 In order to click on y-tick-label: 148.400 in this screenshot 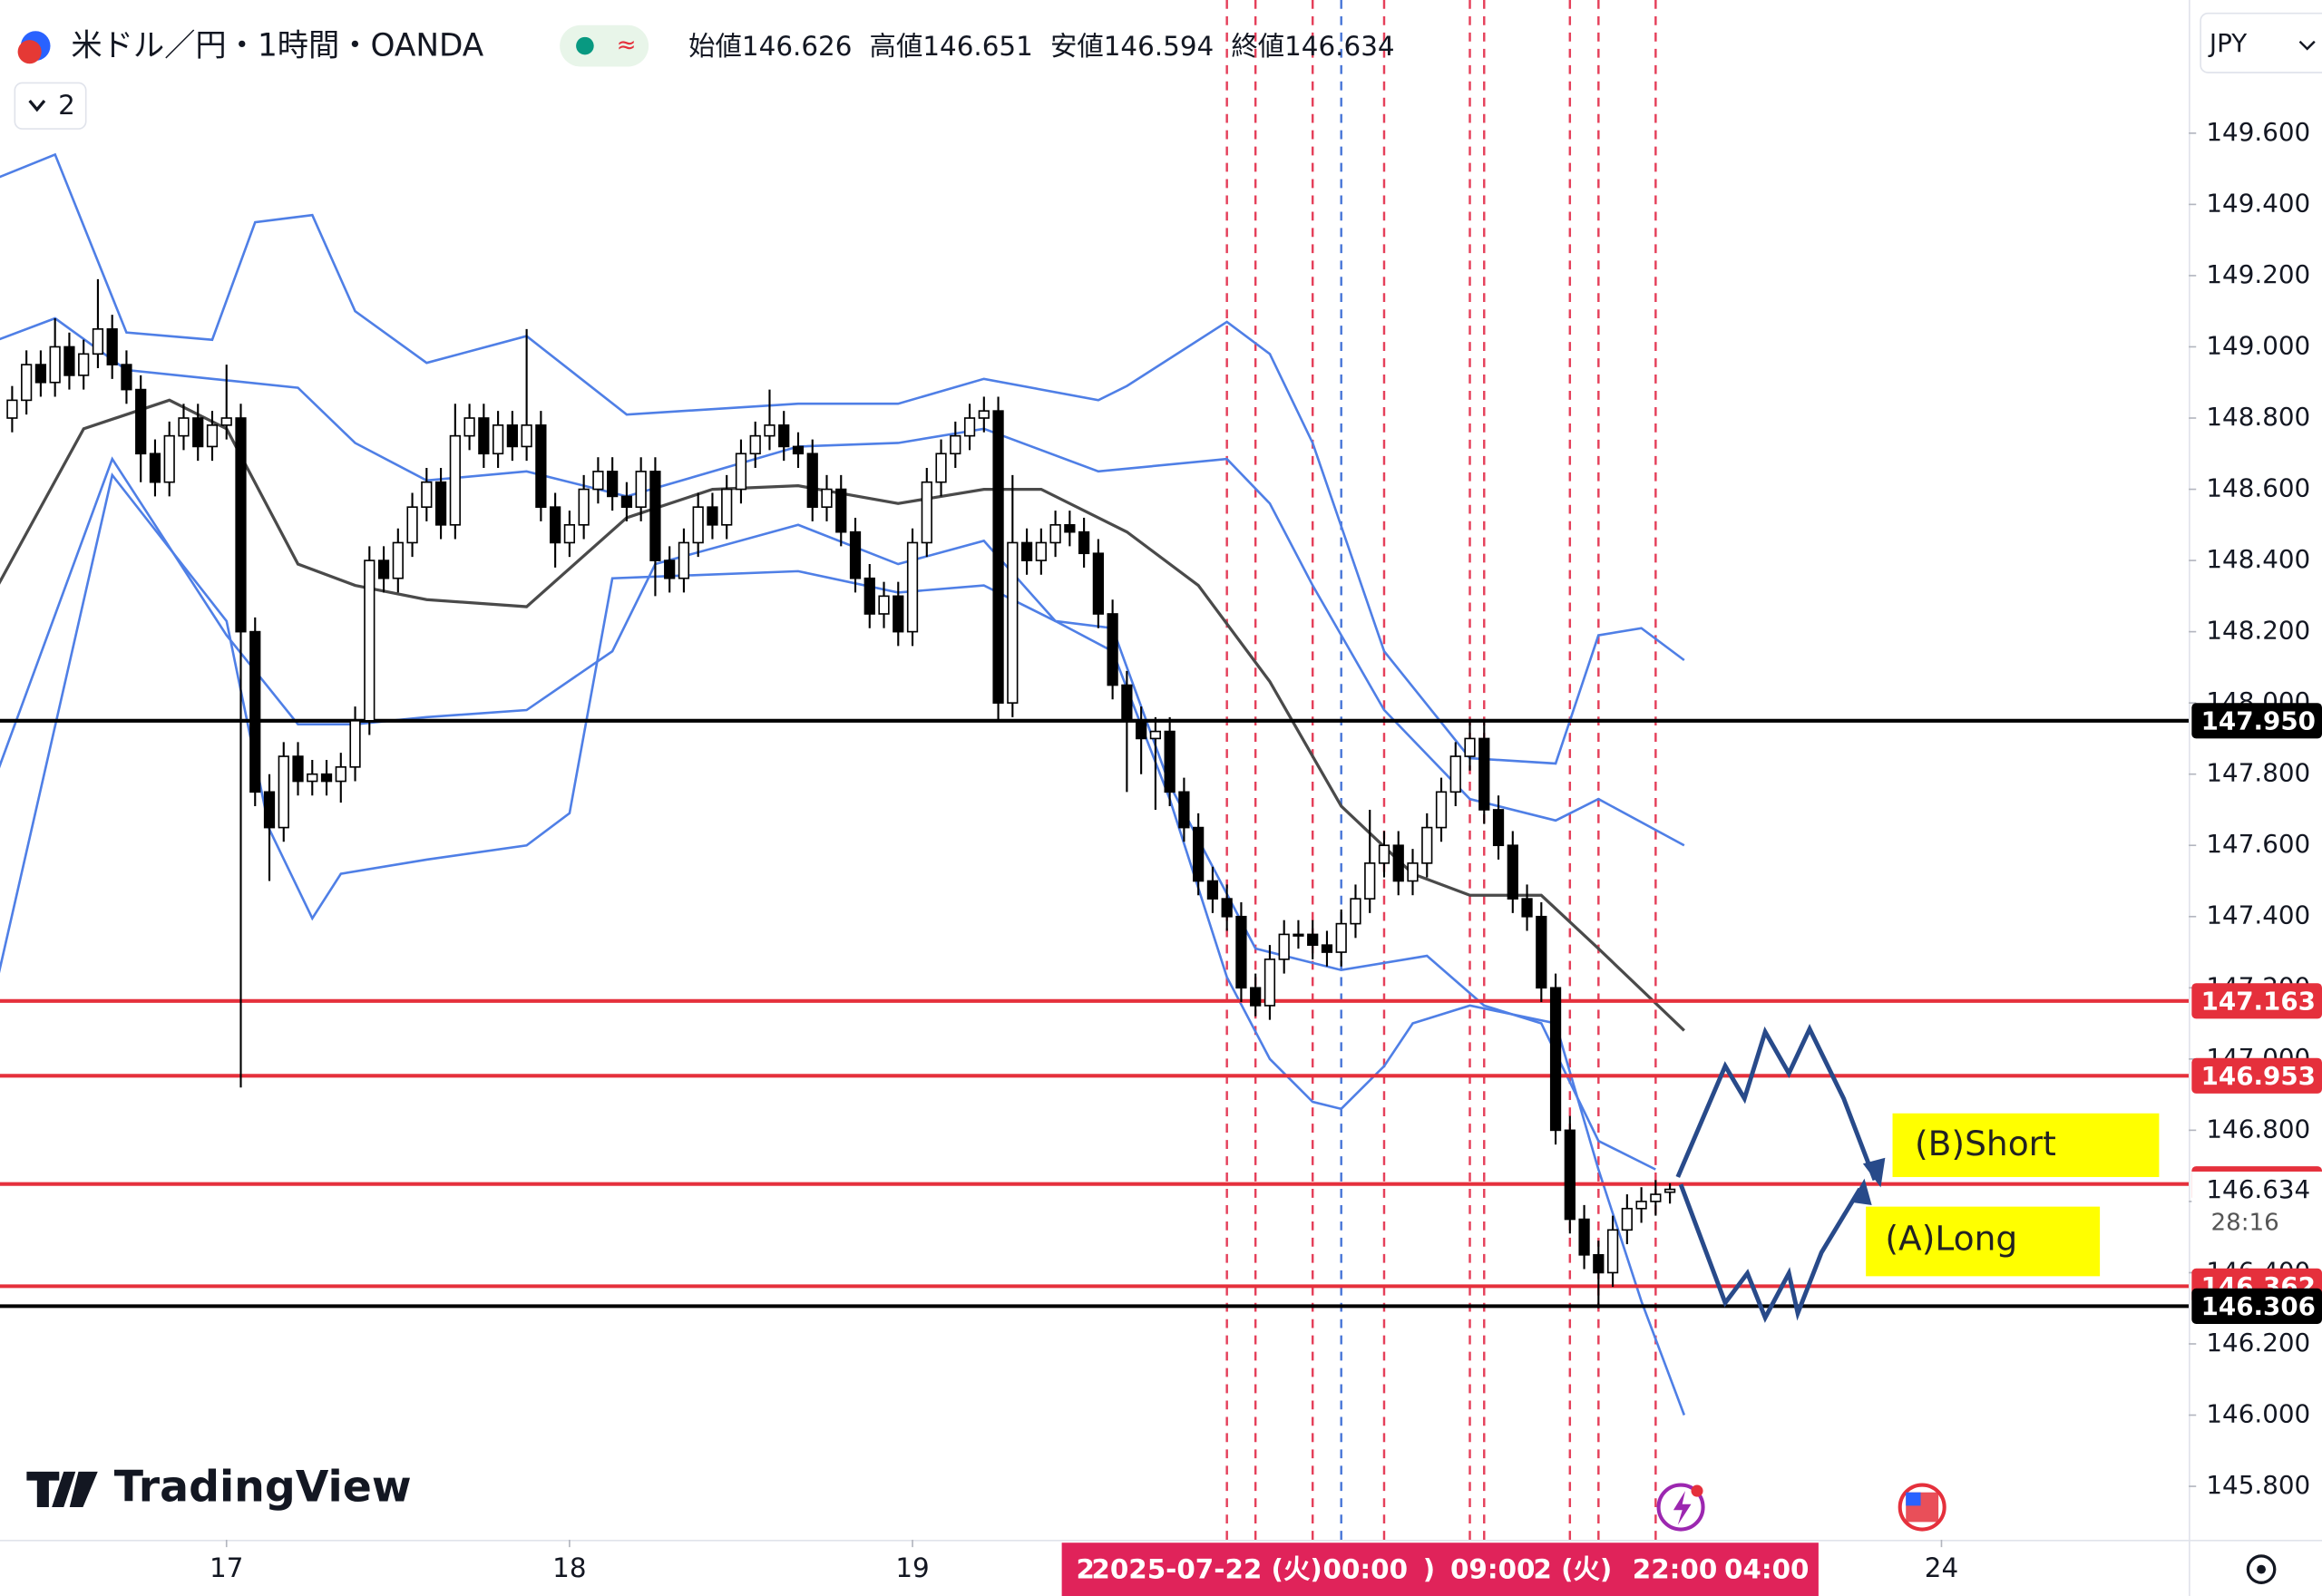, I will do `click(2258, 559)`.